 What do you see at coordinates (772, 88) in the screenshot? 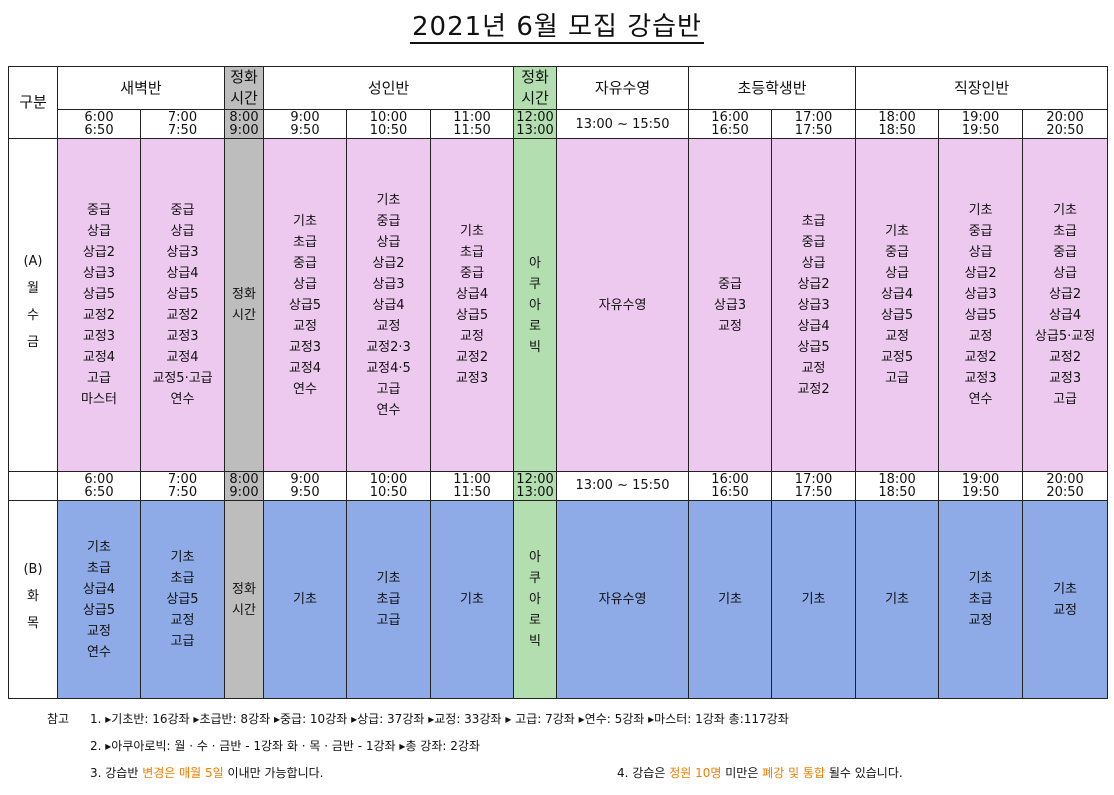
I see `child-class-header: 초등학생반` at bounding box center [772, 88].